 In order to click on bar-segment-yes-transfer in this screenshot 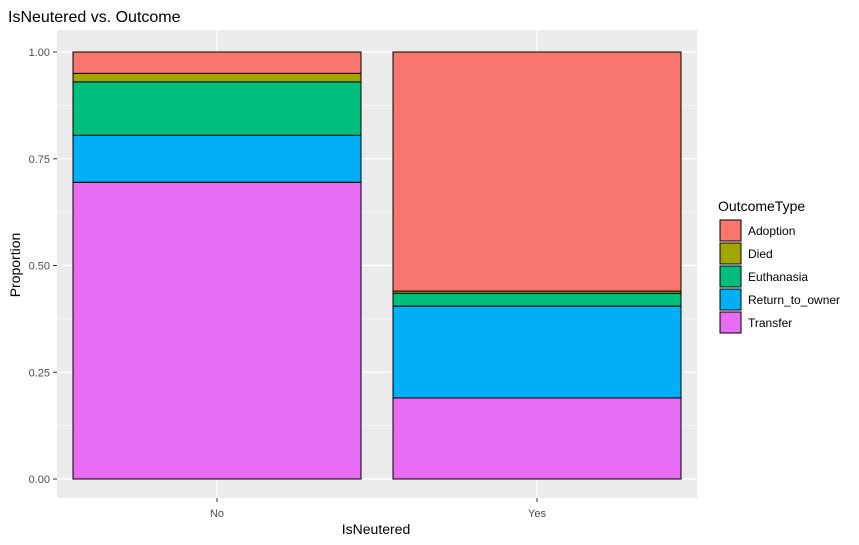, I will do `click(537, 438)`.